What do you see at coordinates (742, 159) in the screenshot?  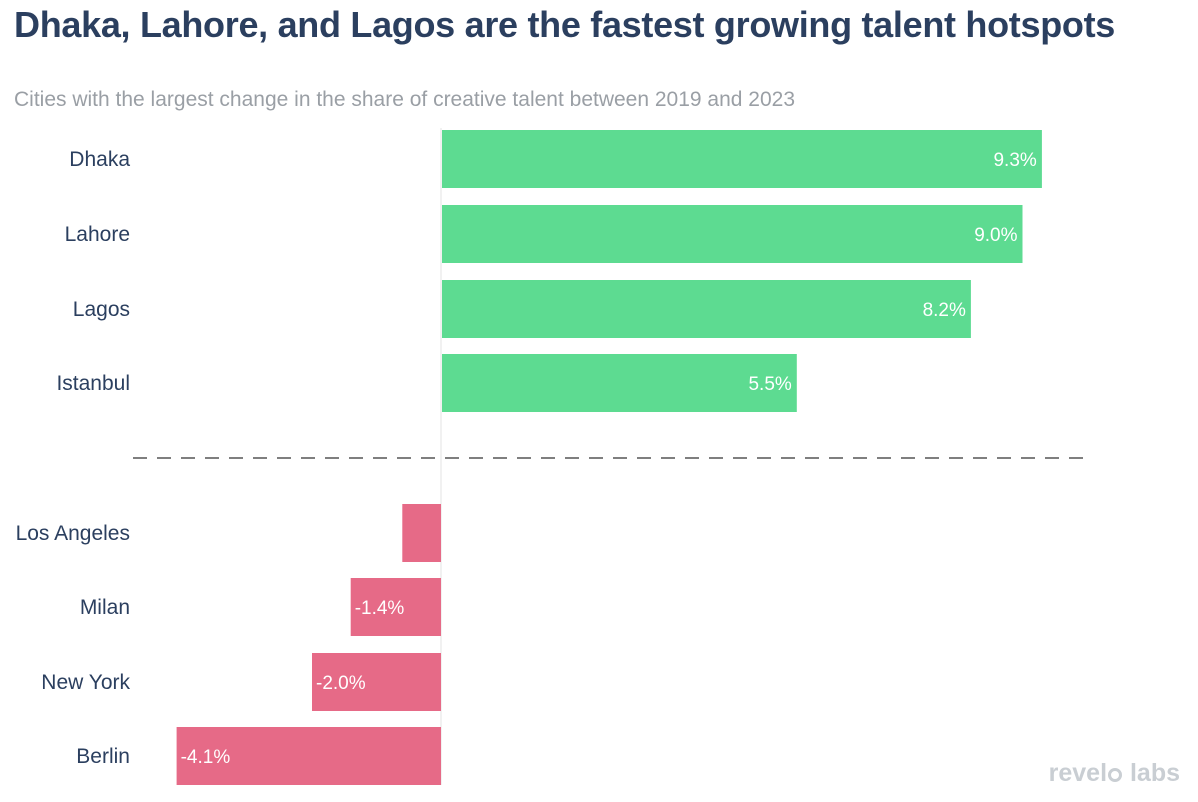 I see `bar-dhaka` at bounding box center [742, 159].